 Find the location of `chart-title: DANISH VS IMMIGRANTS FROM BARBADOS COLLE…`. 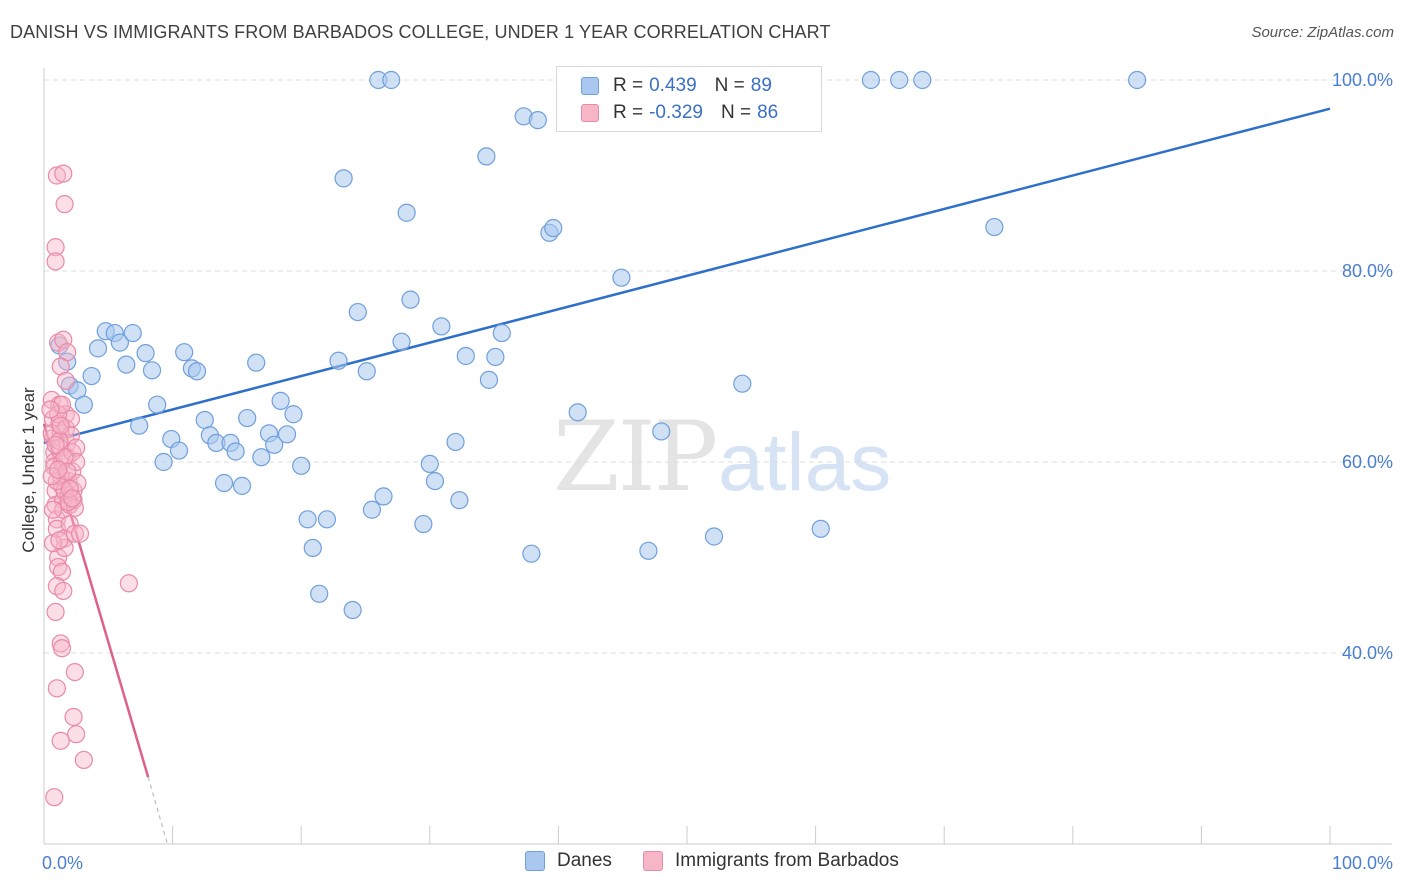

chart-title: DANISH VS IMMIGRANTS FROM BARBADOS COLLE… is located at coordinates (420, 32).